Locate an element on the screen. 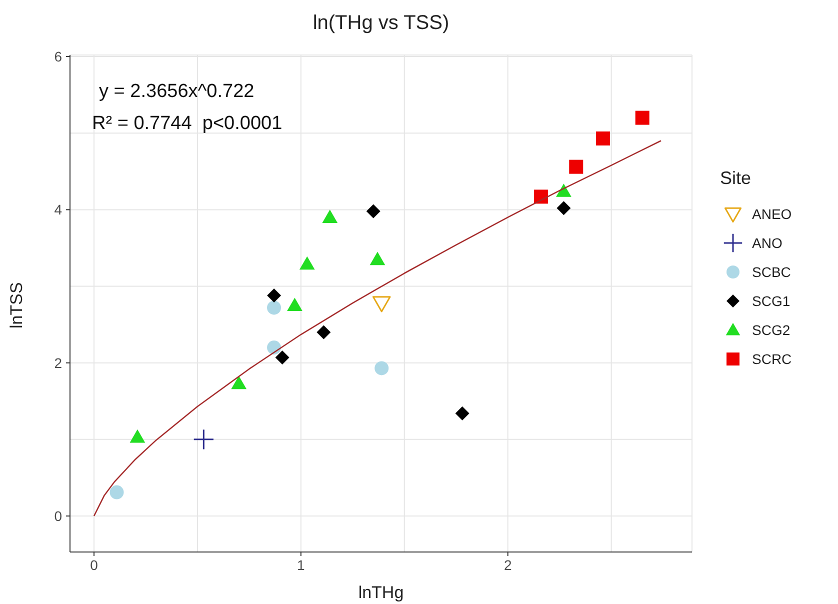  y-tick-label: 0 is located at coordinates (58, 516).